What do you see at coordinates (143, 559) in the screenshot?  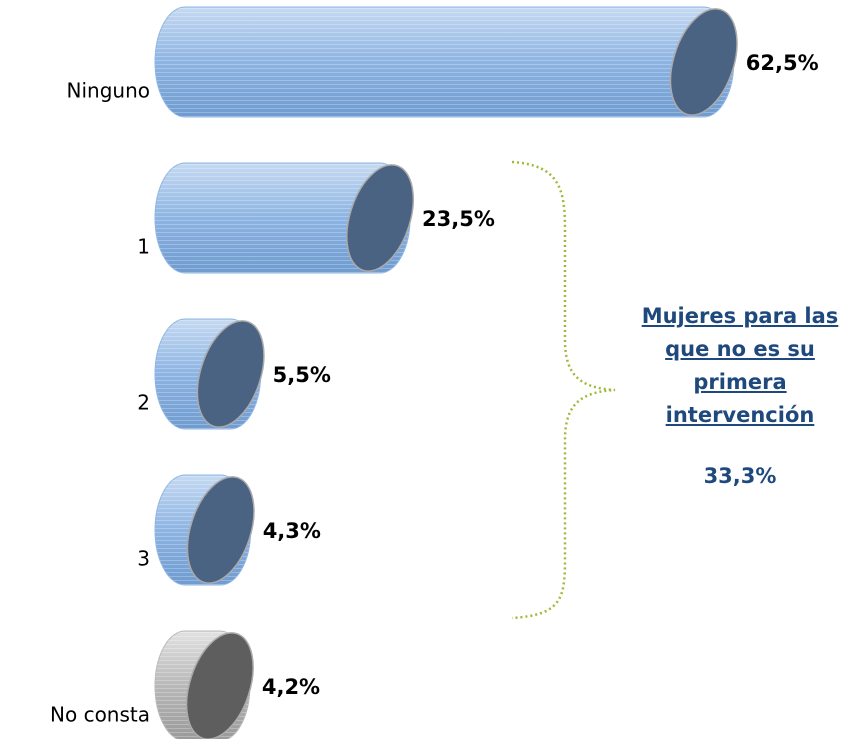 I see `category-label: 3` at bounding box center [143, 559].